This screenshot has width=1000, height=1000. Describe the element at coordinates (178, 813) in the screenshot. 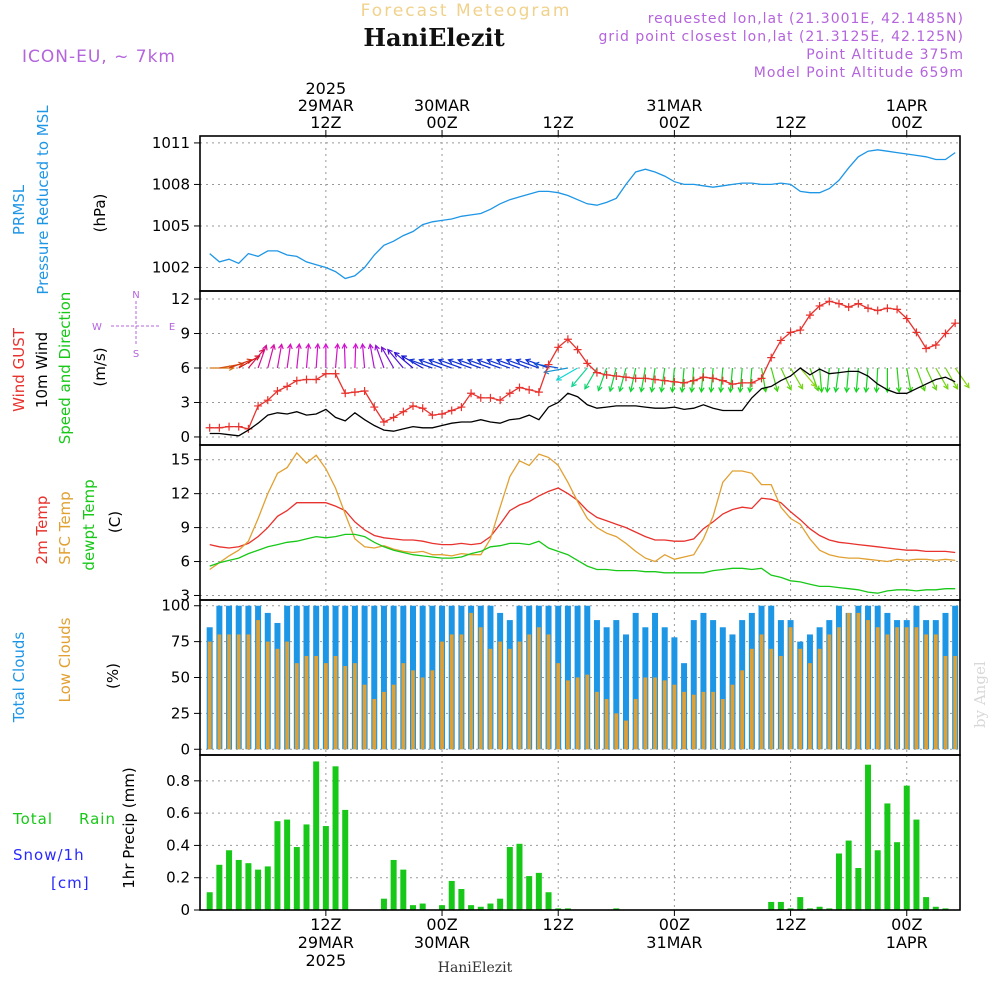

I see `precip-ytick-label: 0.6` at that location.